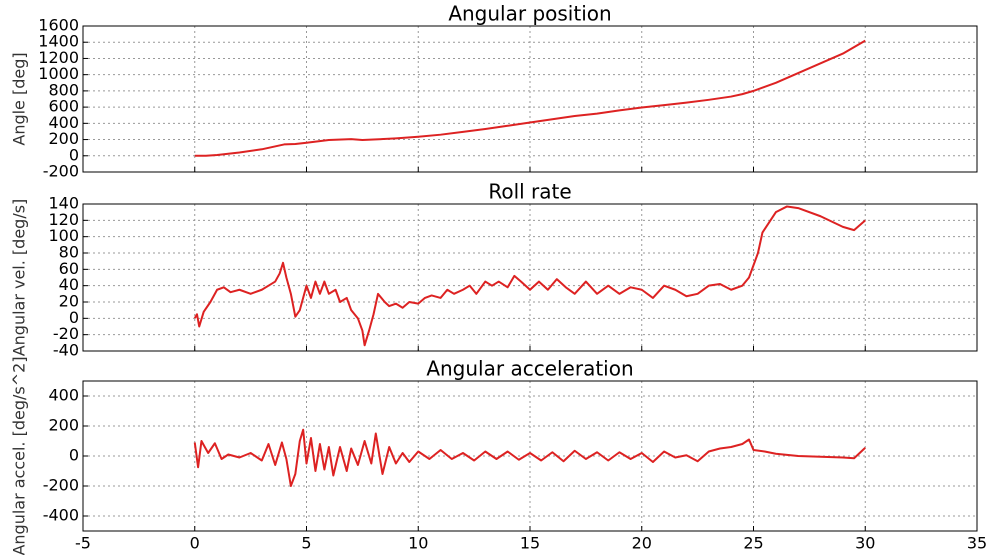  Describe the element at coordinates (865, 543) in the screenshot. I see `x-tick-label: 30` at that location.